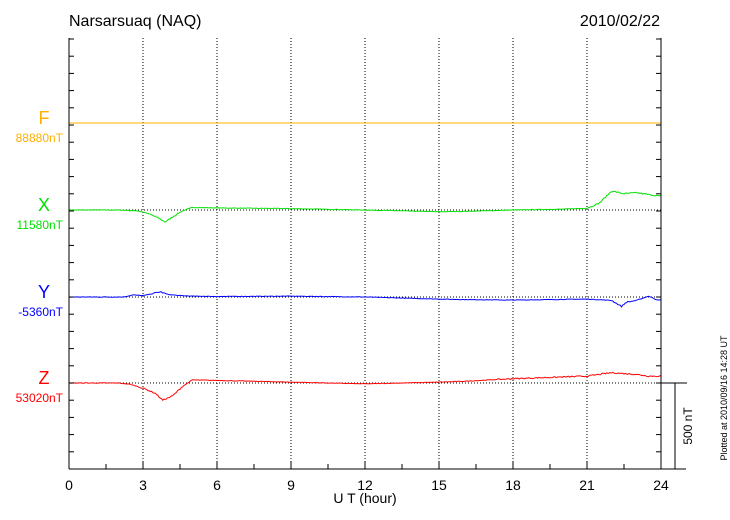 The width and height of the screenshot is (730, 520). I want to click on series-name-f: F, so click(44, 118).